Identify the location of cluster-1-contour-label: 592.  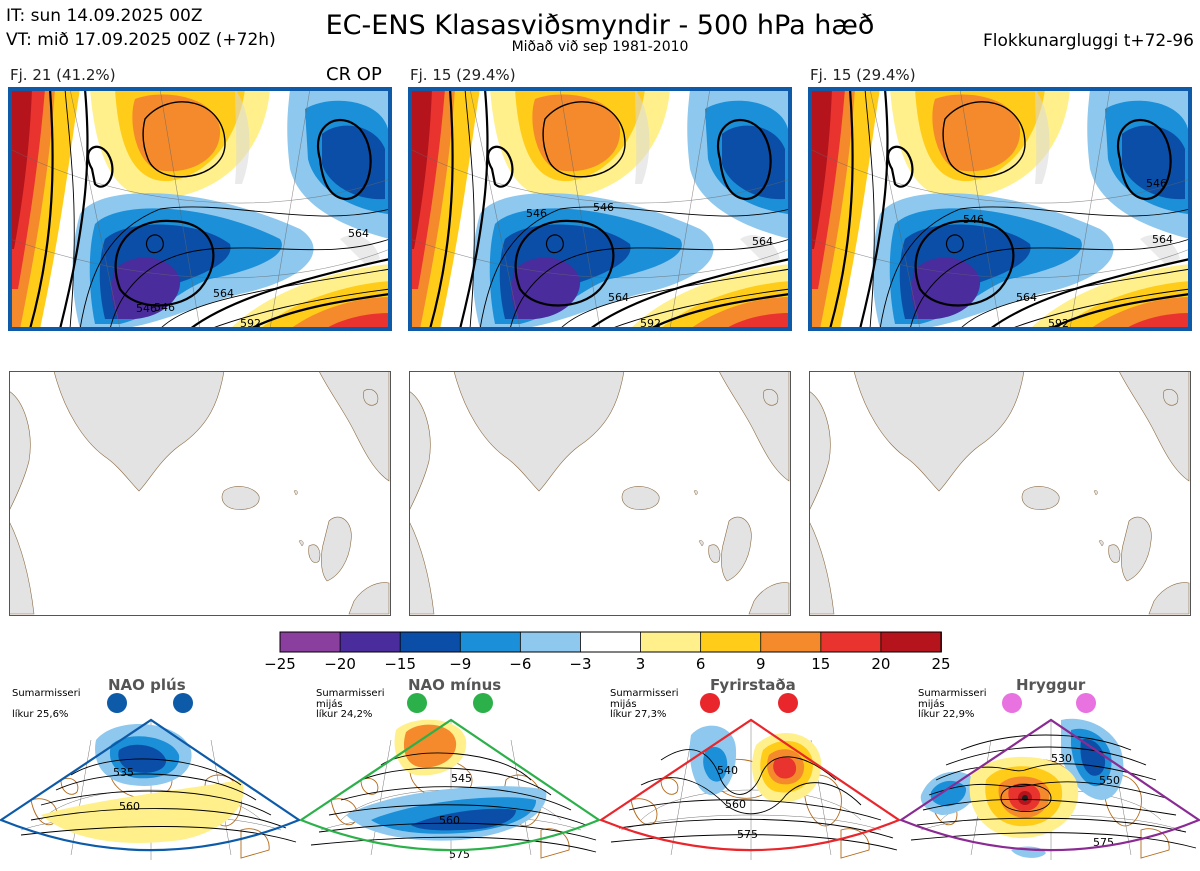
(250, 323).